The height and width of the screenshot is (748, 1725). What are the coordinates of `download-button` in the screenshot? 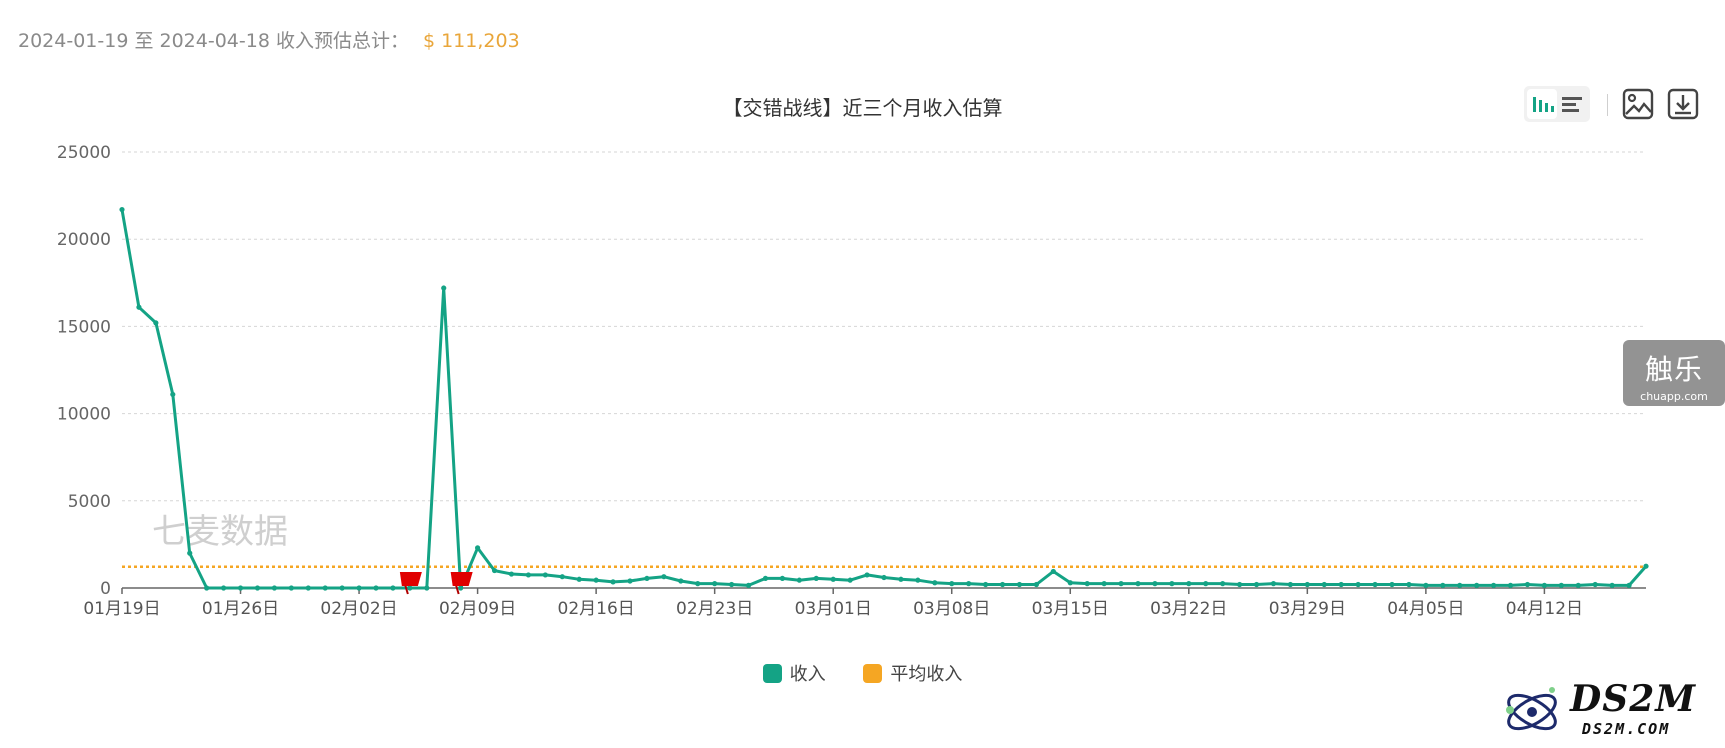 It's located at (1683, 104).